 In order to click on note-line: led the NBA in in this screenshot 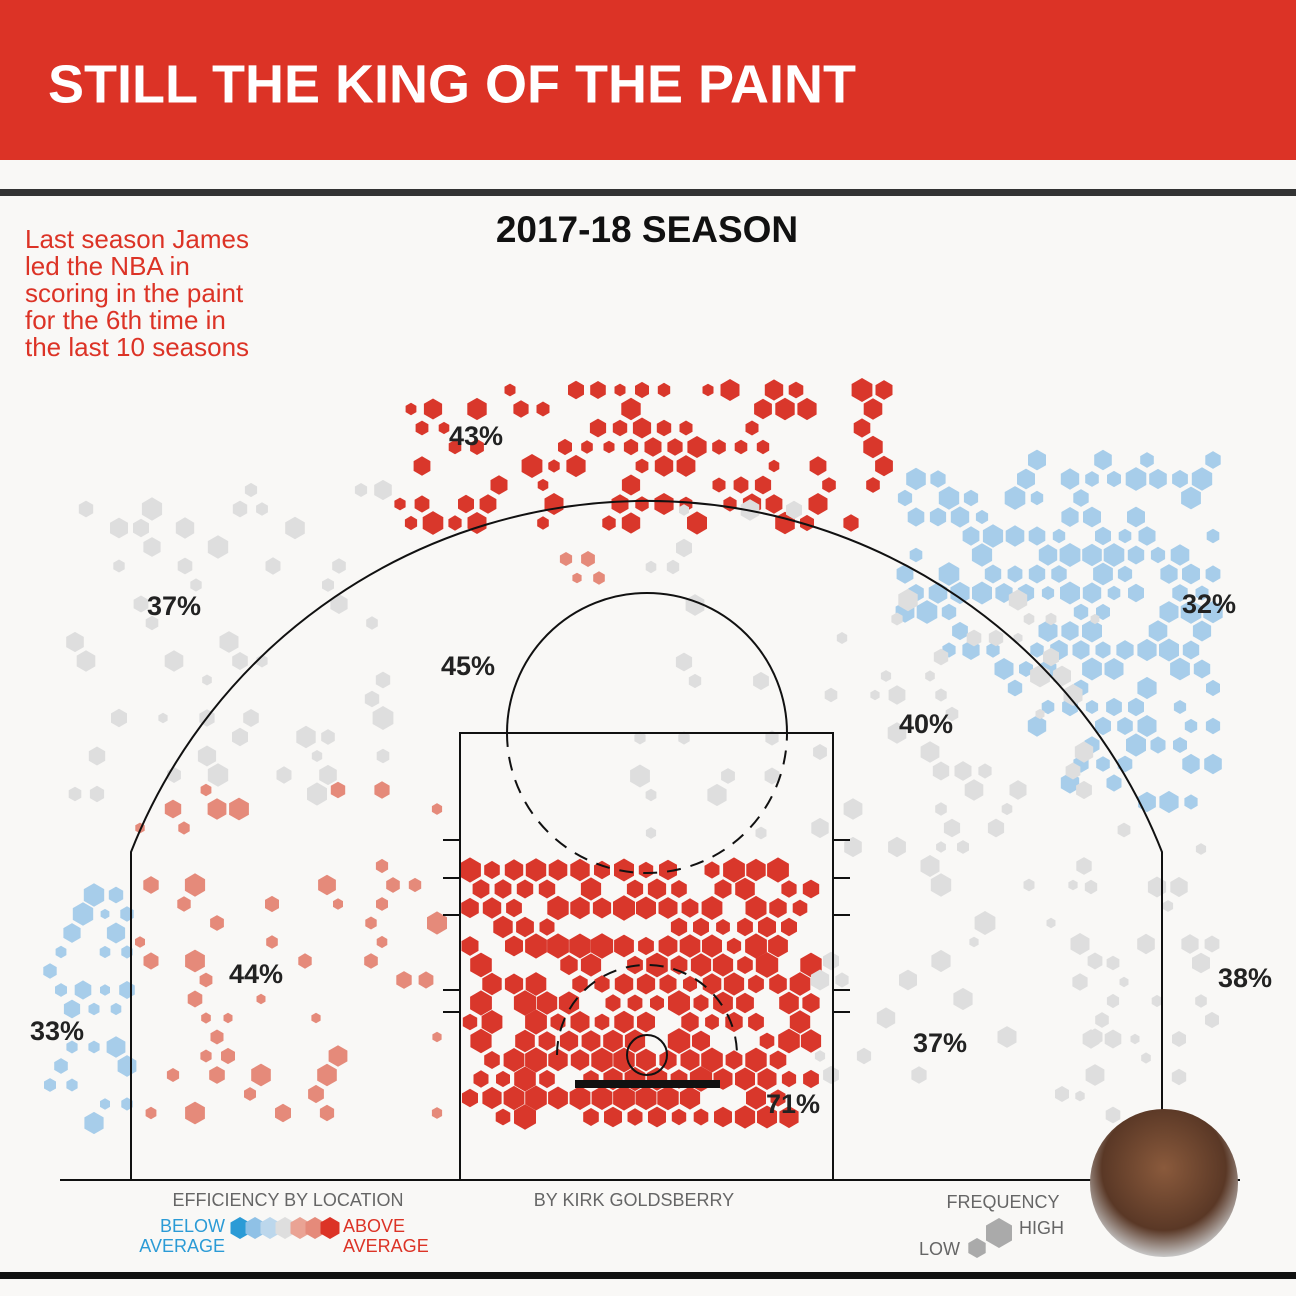, I will do `click(107, 266)`.